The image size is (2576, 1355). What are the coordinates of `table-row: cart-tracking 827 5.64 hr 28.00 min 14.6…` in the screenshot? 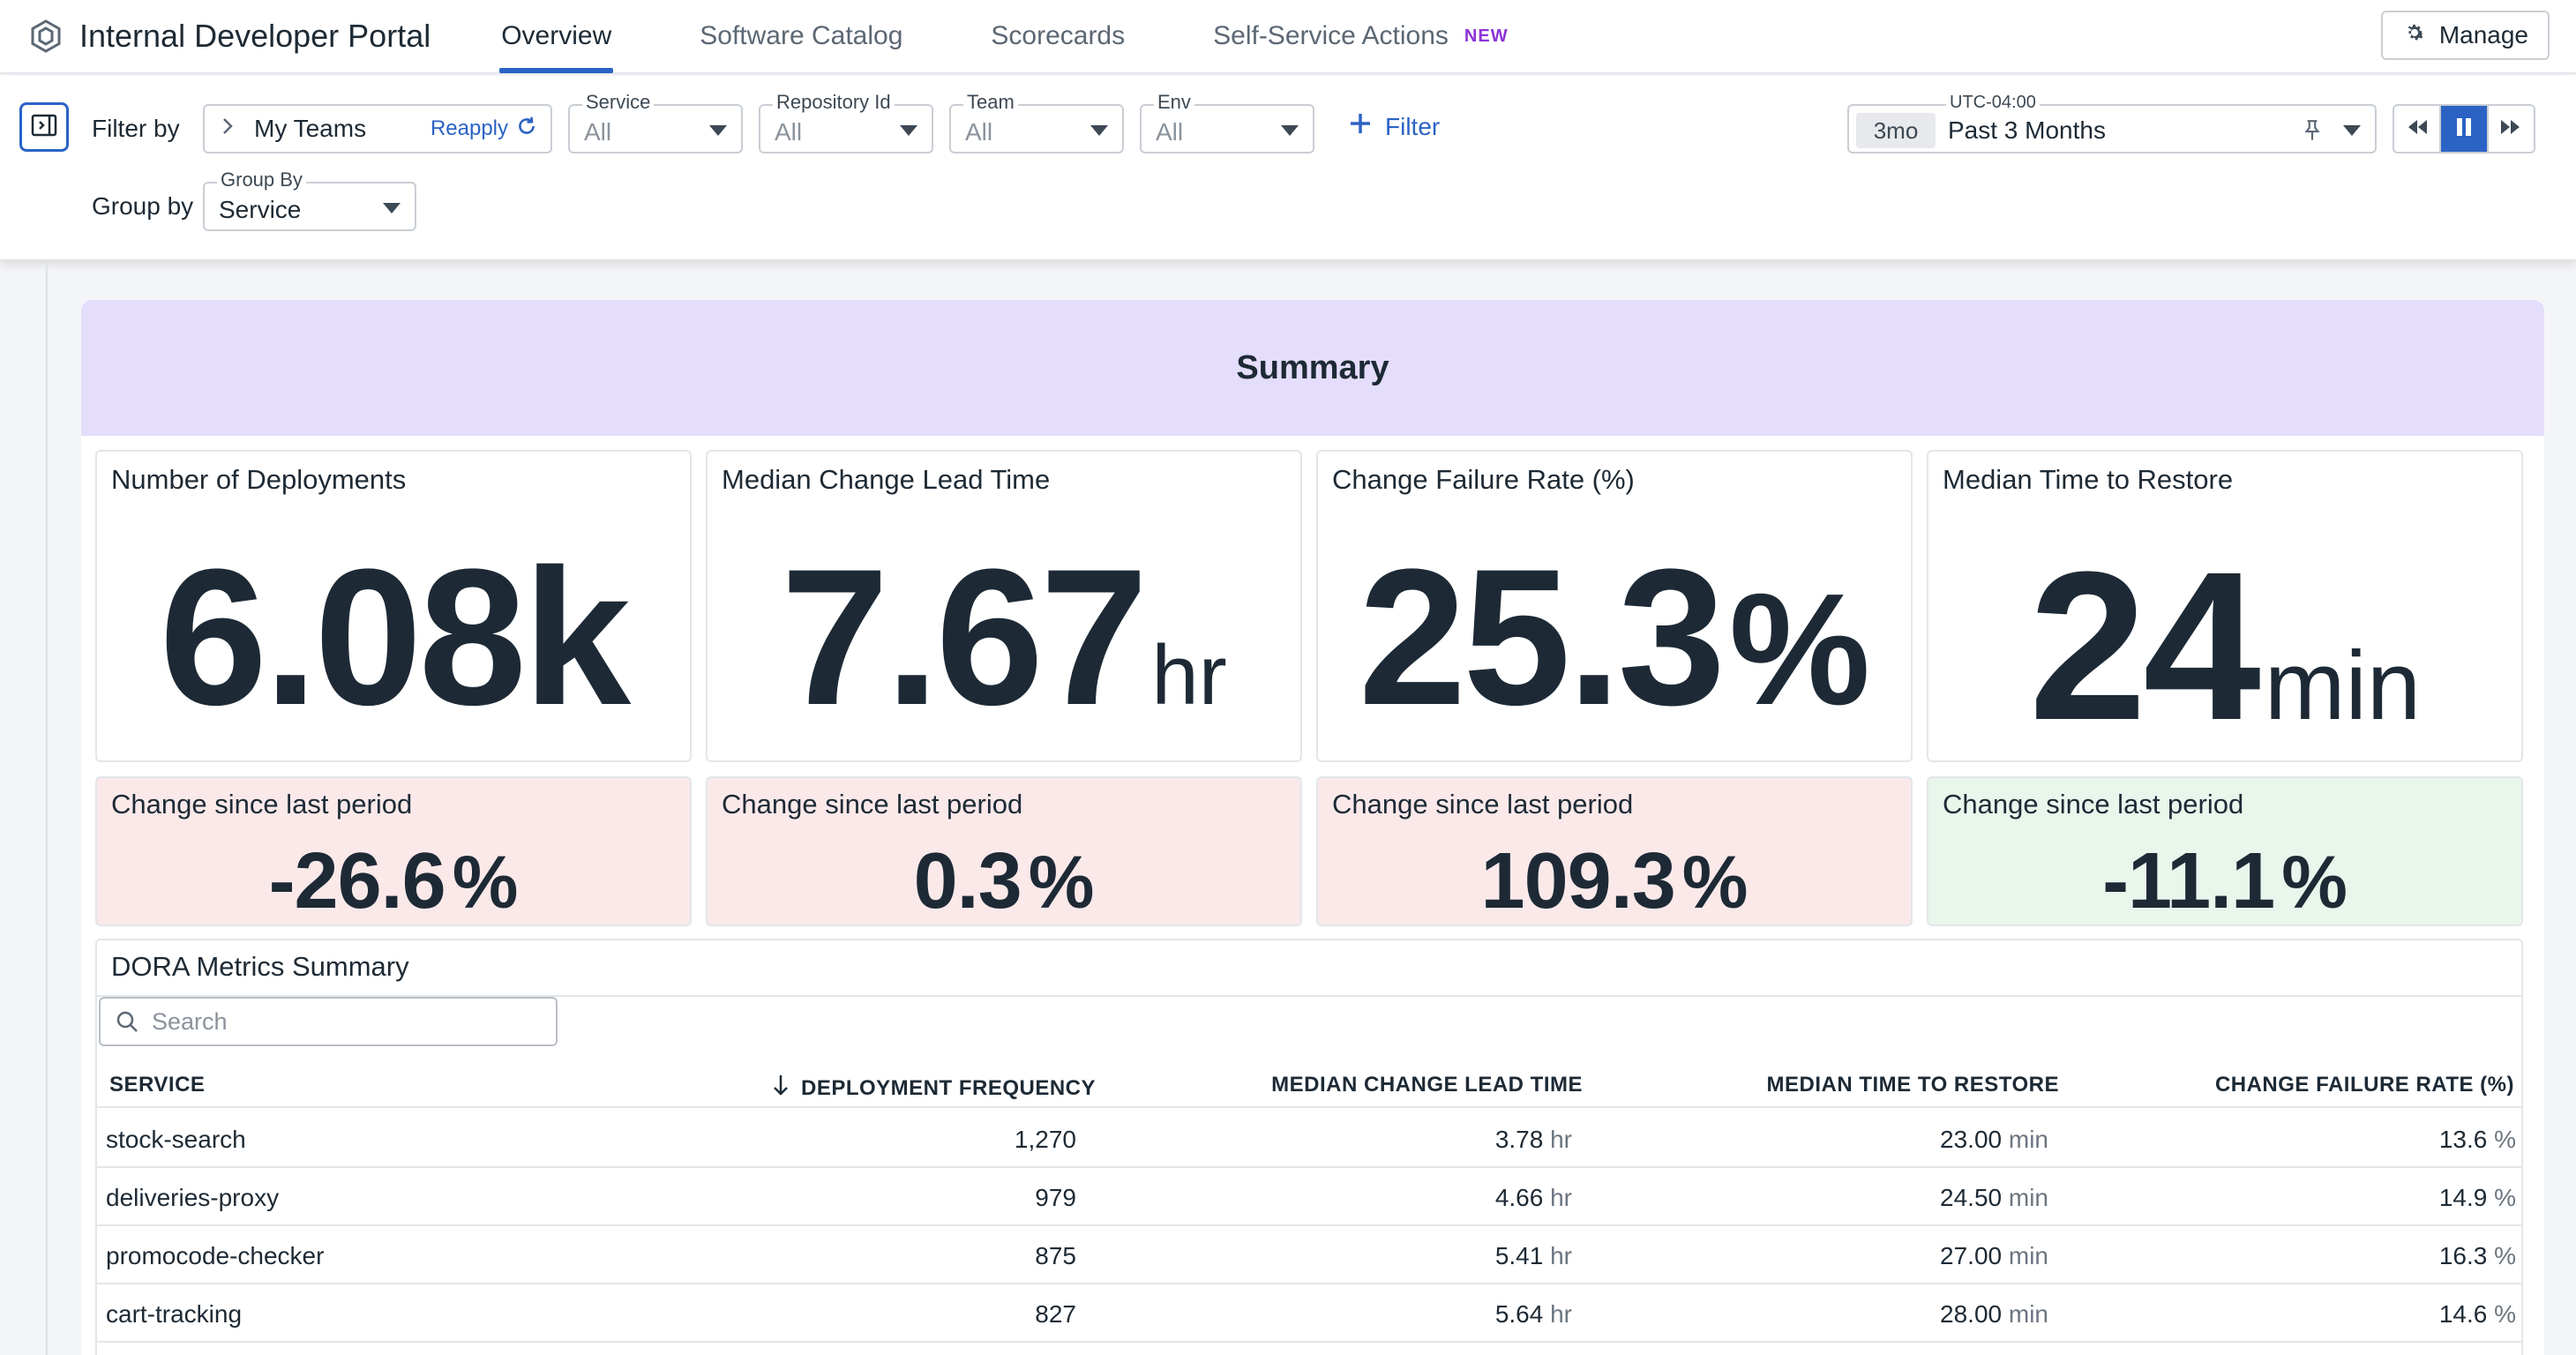 It's located at (1309, 1313).